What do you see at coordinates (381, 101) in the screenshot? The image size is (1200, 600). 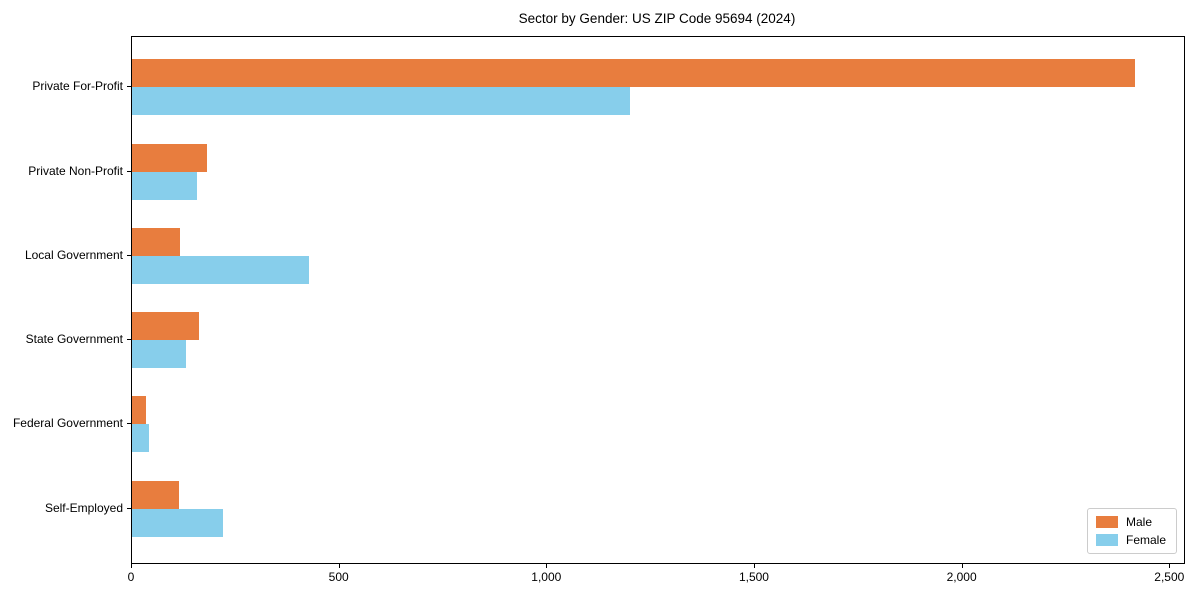 I see `bar-female-private-for-profit` at bounding box center [381, 101].